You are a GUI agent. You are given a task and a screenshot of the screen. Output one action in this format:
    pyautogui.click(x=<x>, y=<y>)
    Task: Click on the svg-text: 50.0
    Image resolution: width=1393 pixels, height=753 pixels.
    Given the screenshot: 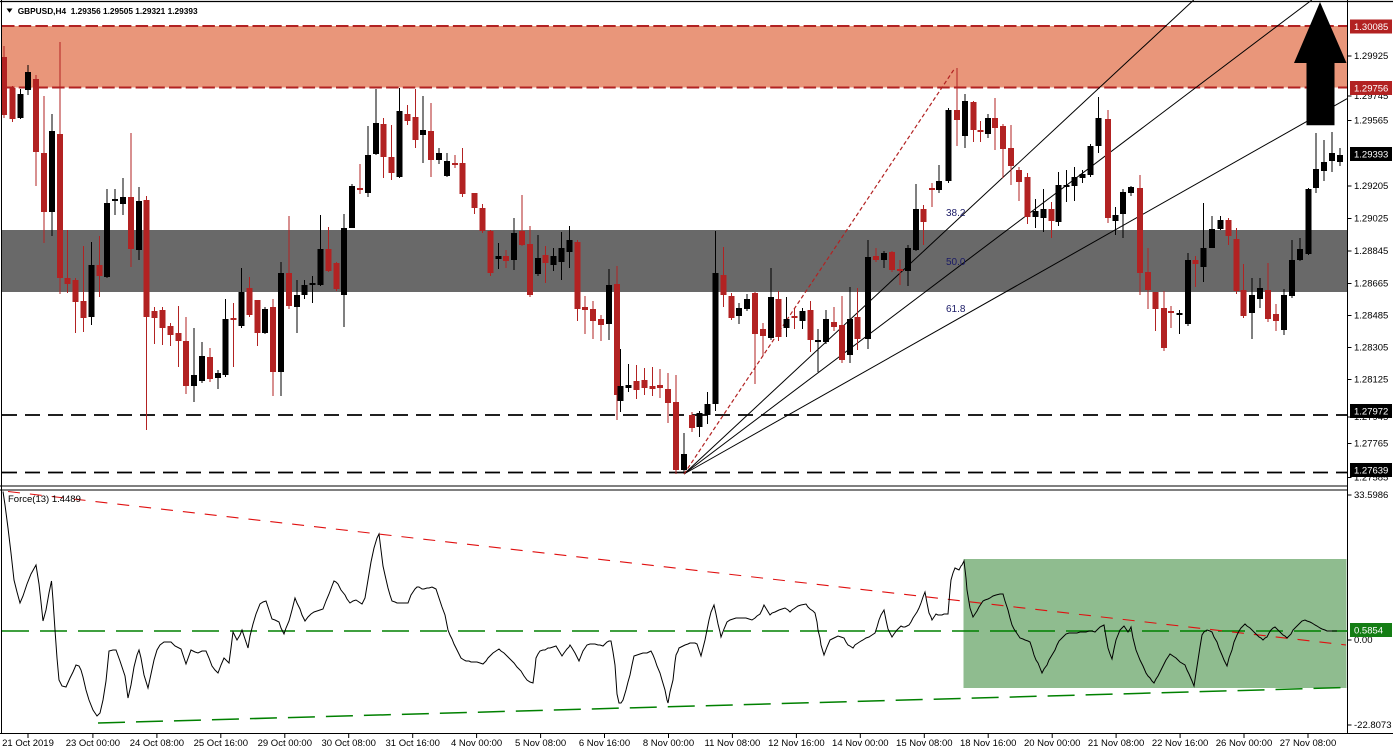 What is the action you would take?
    pyautogui.click(x=956, y=262)
    